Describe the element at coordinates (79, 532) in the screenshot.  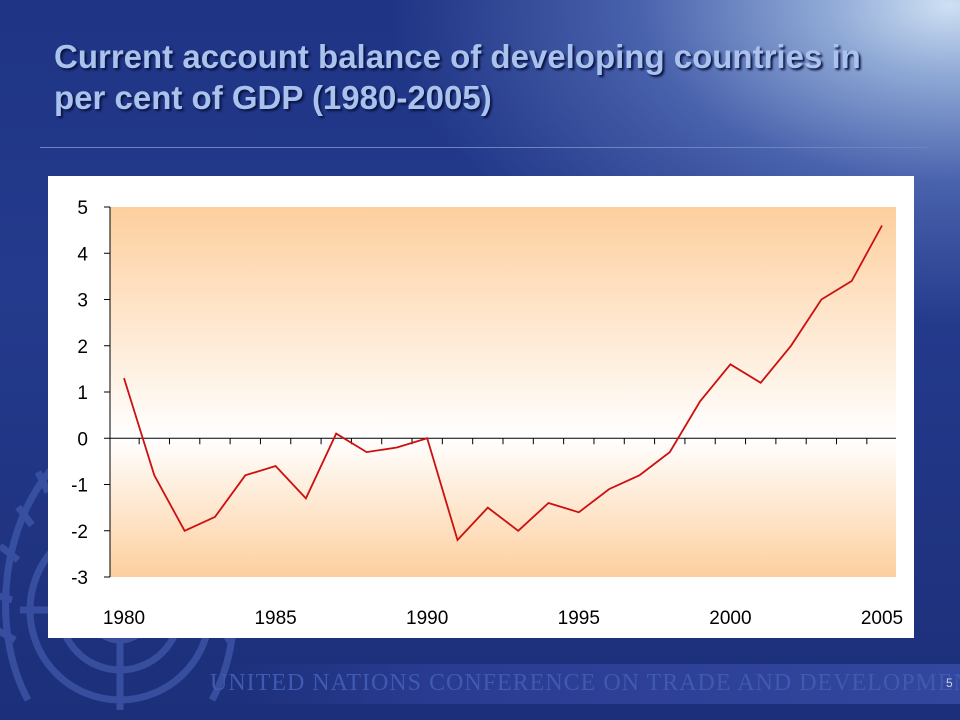
I see `y-tick-label: -2` at that location.